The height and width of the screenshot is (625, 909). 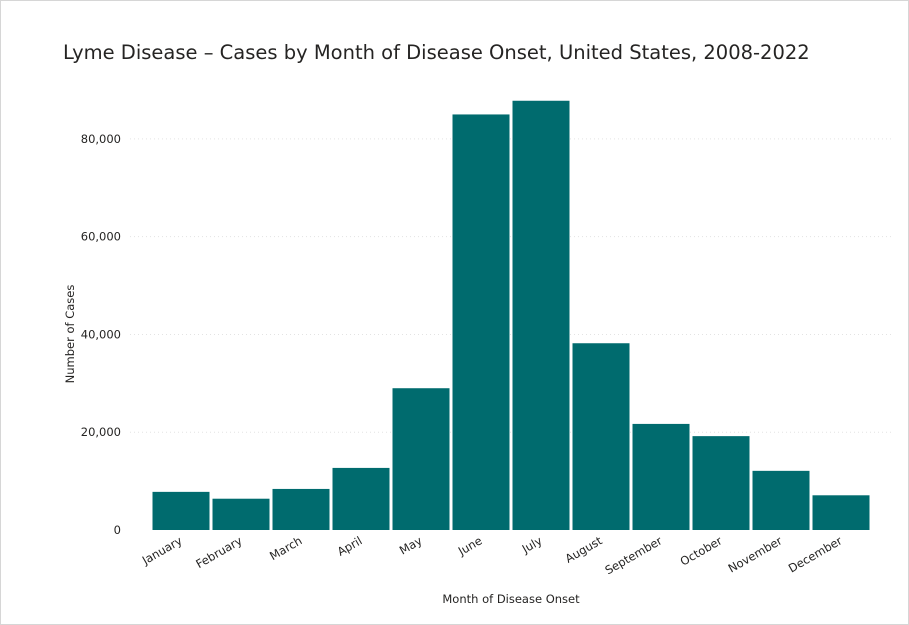 I want to click on y-tick-label: 80,000, so click(x=101, y=139).